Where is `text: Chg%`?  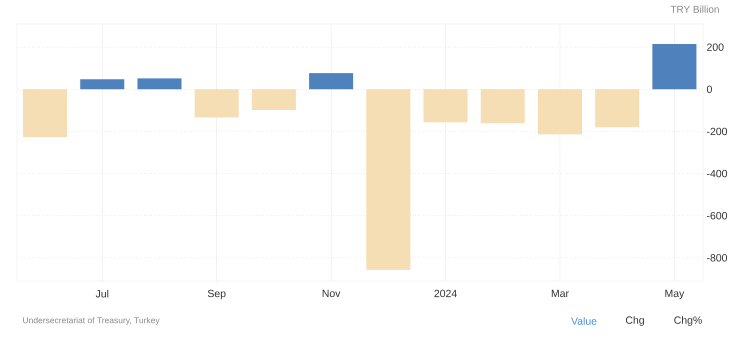 text: Chg% is located at coordinates (688, 321).